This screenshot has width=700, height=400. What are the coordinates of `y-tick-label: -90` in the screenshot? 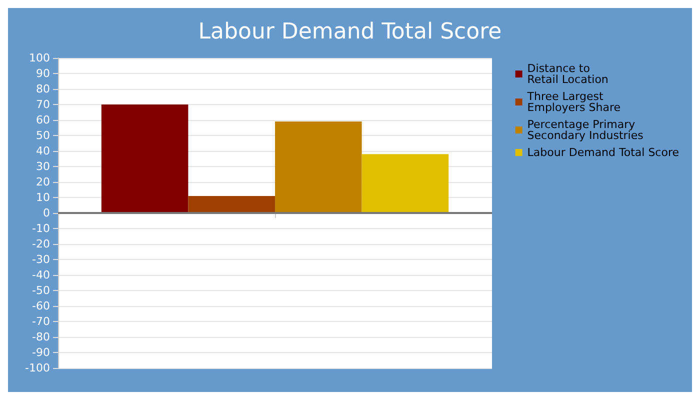 It's located at (41, 352).